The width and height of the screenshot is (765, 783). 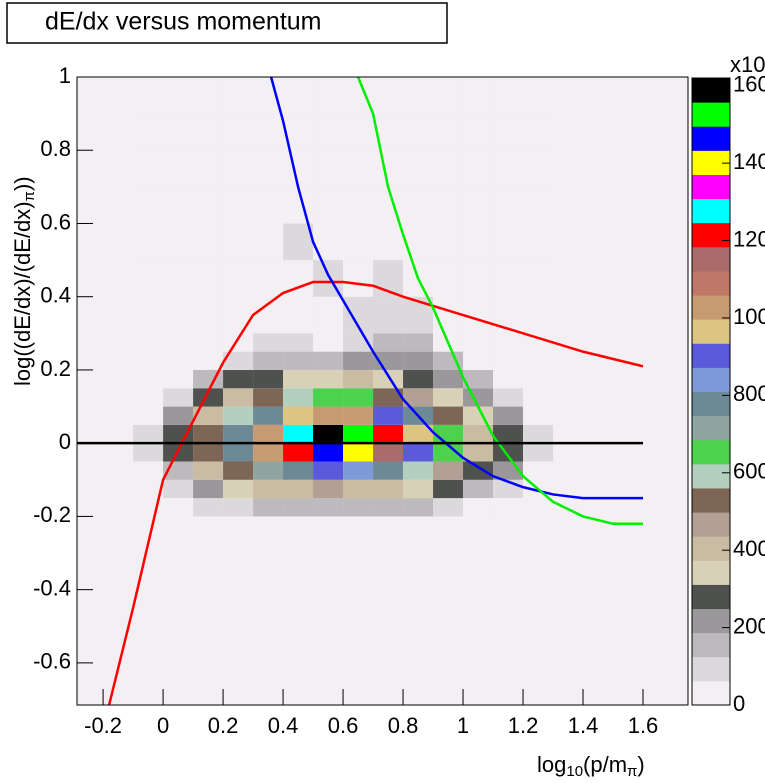 I want to click on x-tick-label: 0.2, so click(x=223, y=725).